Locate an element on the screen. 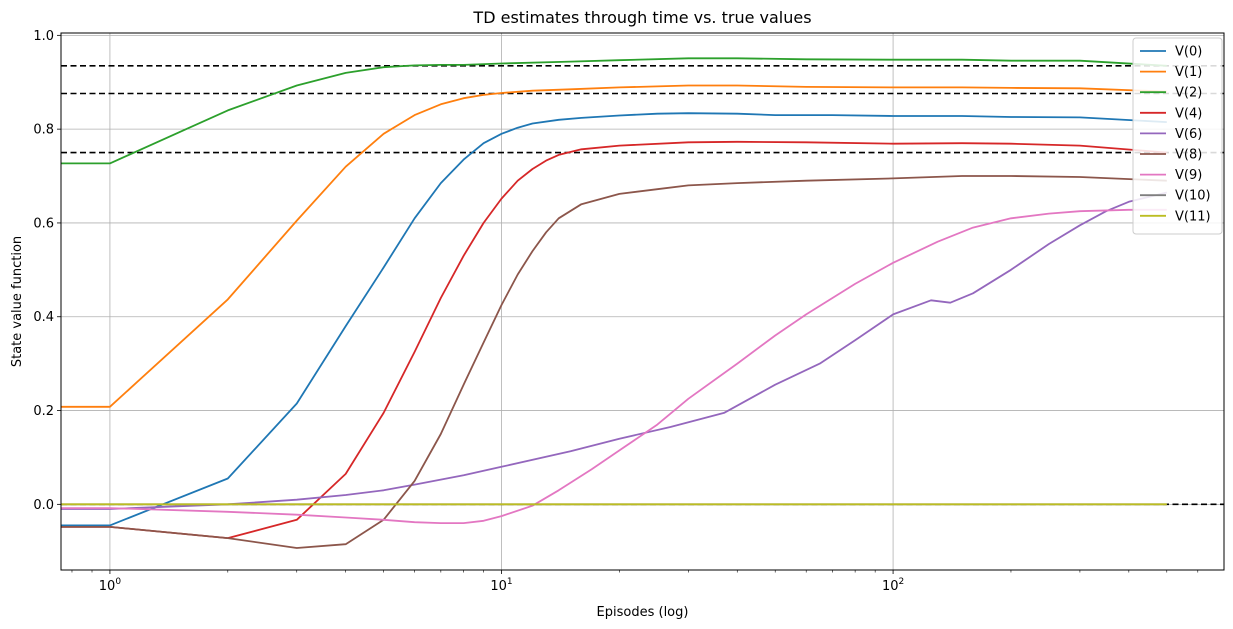 This screenshot has width=1233, height=629. legend-box is located at coordinates (1177, 136).